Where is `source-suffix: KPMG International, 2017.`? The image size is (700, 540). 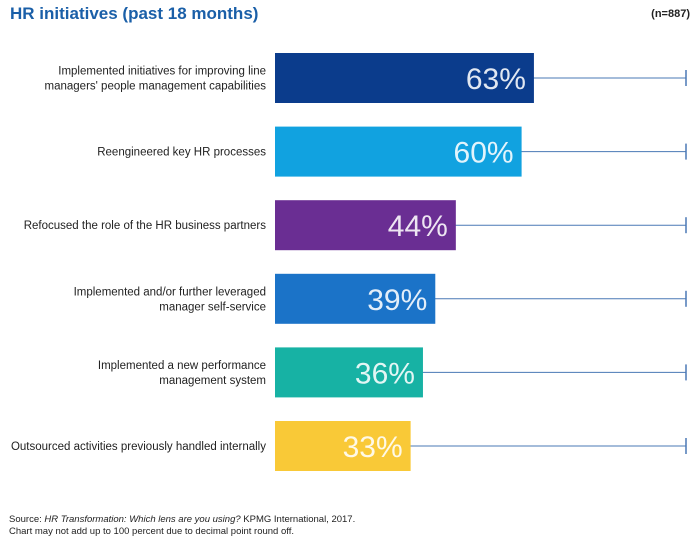
source-suffix: KPMG International, 2017. is located at coordinates (298, 519).